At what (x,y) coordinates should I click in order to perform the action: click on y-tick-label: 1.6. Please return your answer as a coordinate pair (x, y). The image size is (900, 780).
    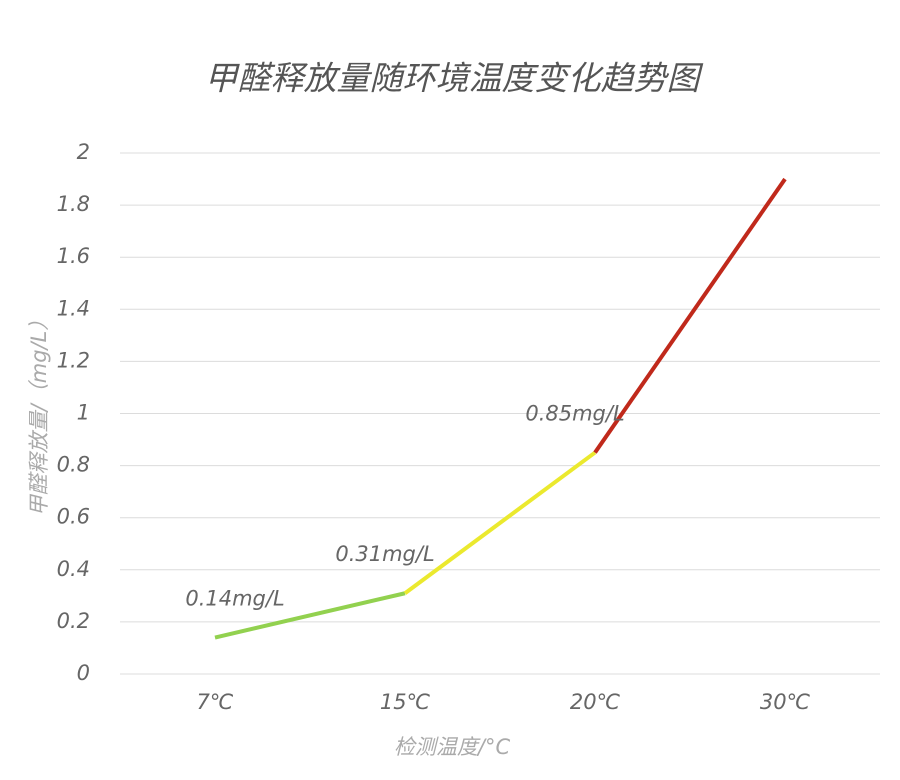
    Looking at the image, I should click on (73, 256).